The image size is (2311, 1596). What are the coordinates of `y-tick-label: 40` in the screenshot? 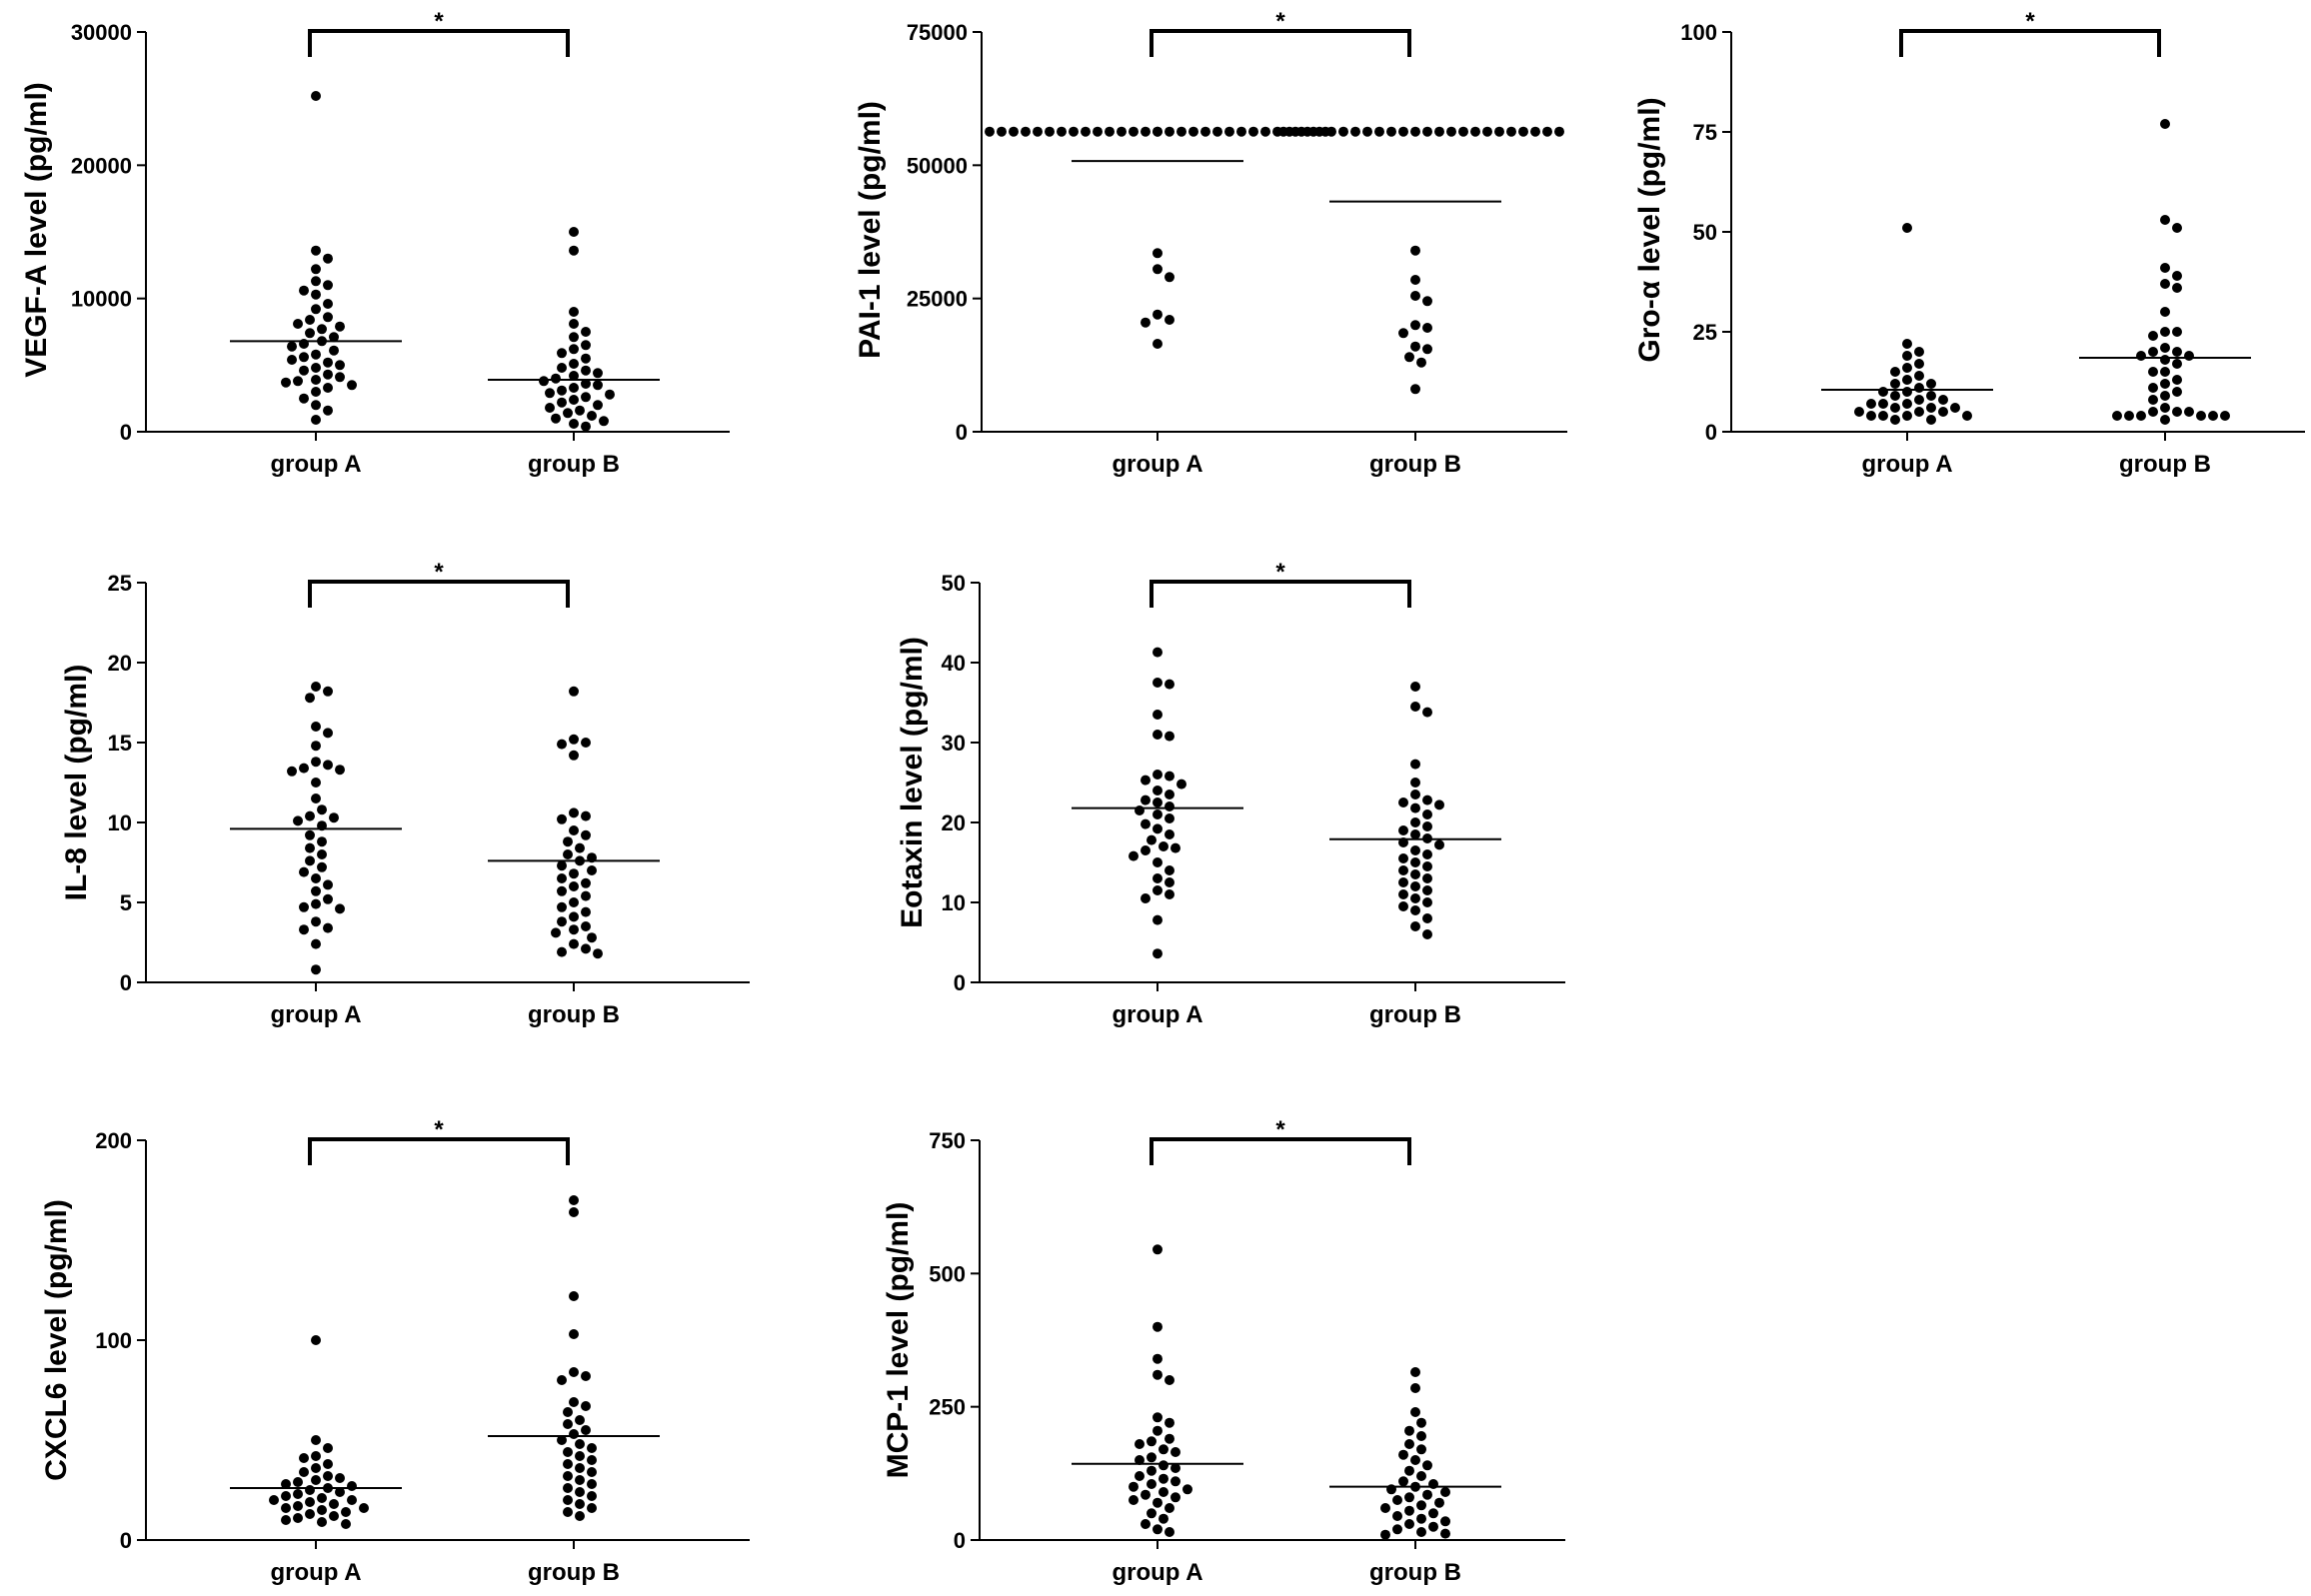 It's located at (954, 663).